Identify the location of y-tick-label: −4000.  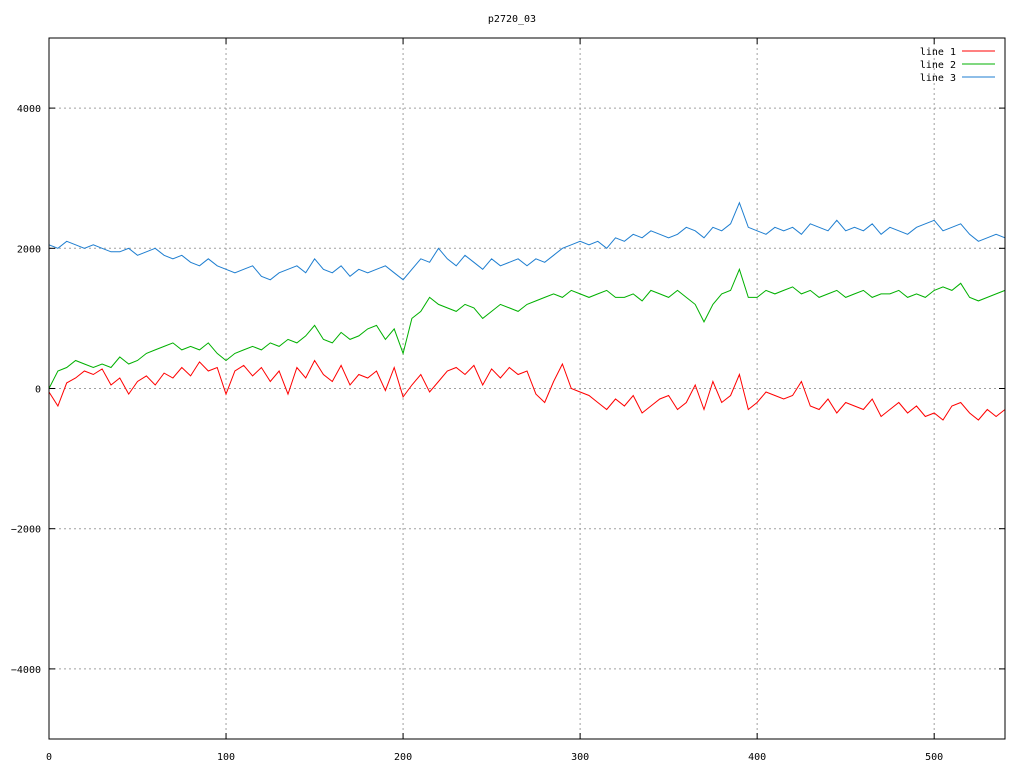
(26, 670).